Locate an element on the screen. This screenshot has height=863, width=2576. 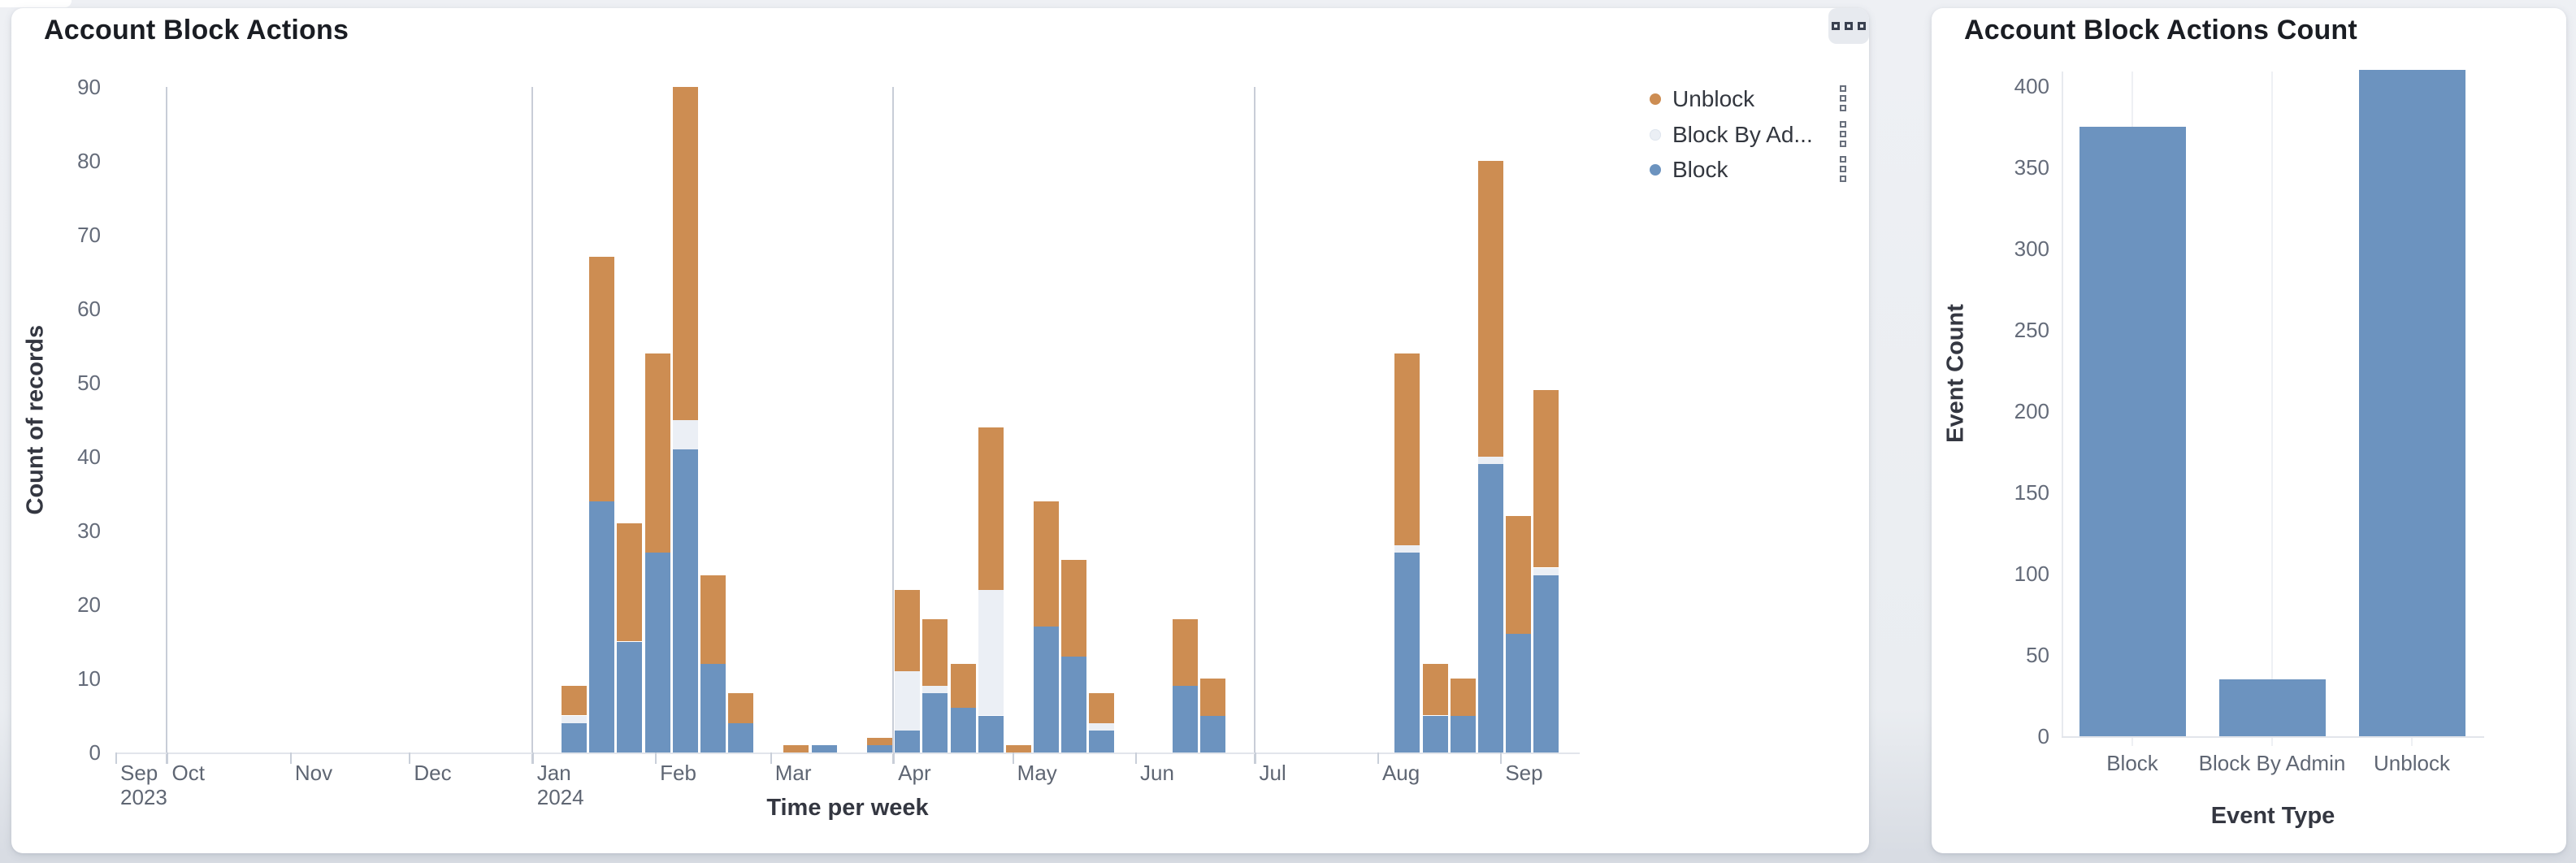
y-tick-label: 30 is located at coordinates (89, 530).